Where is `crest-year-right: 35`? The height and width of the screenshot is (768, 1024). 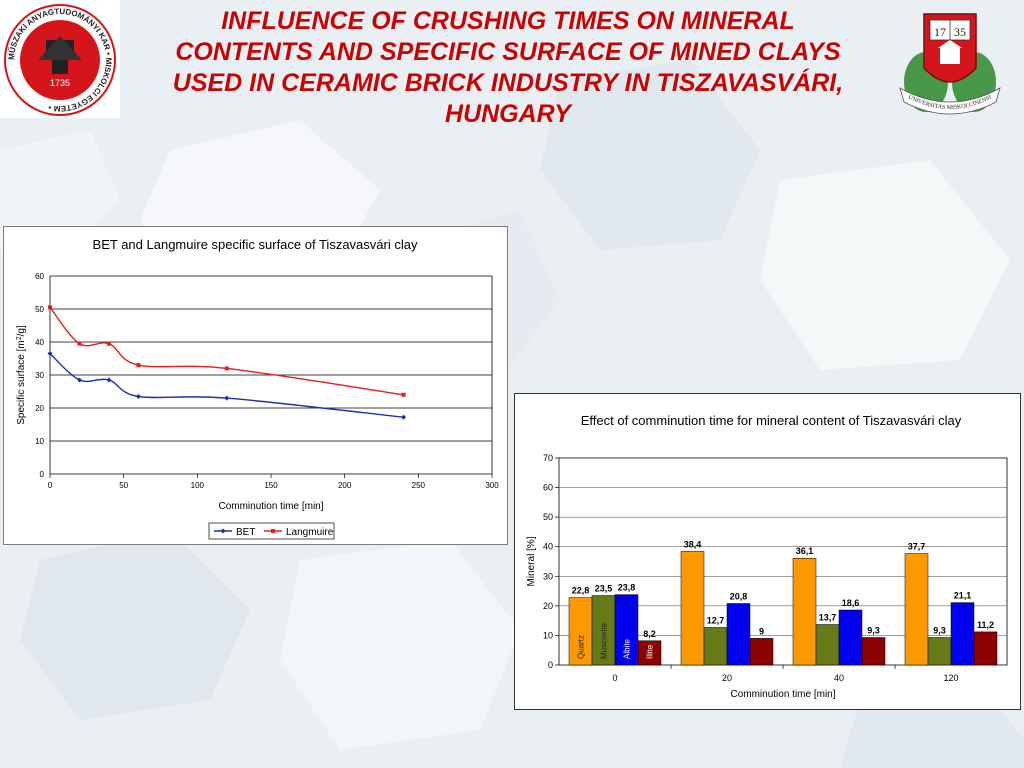
crest-year-right: 35 is located at coordinates (960, 32).